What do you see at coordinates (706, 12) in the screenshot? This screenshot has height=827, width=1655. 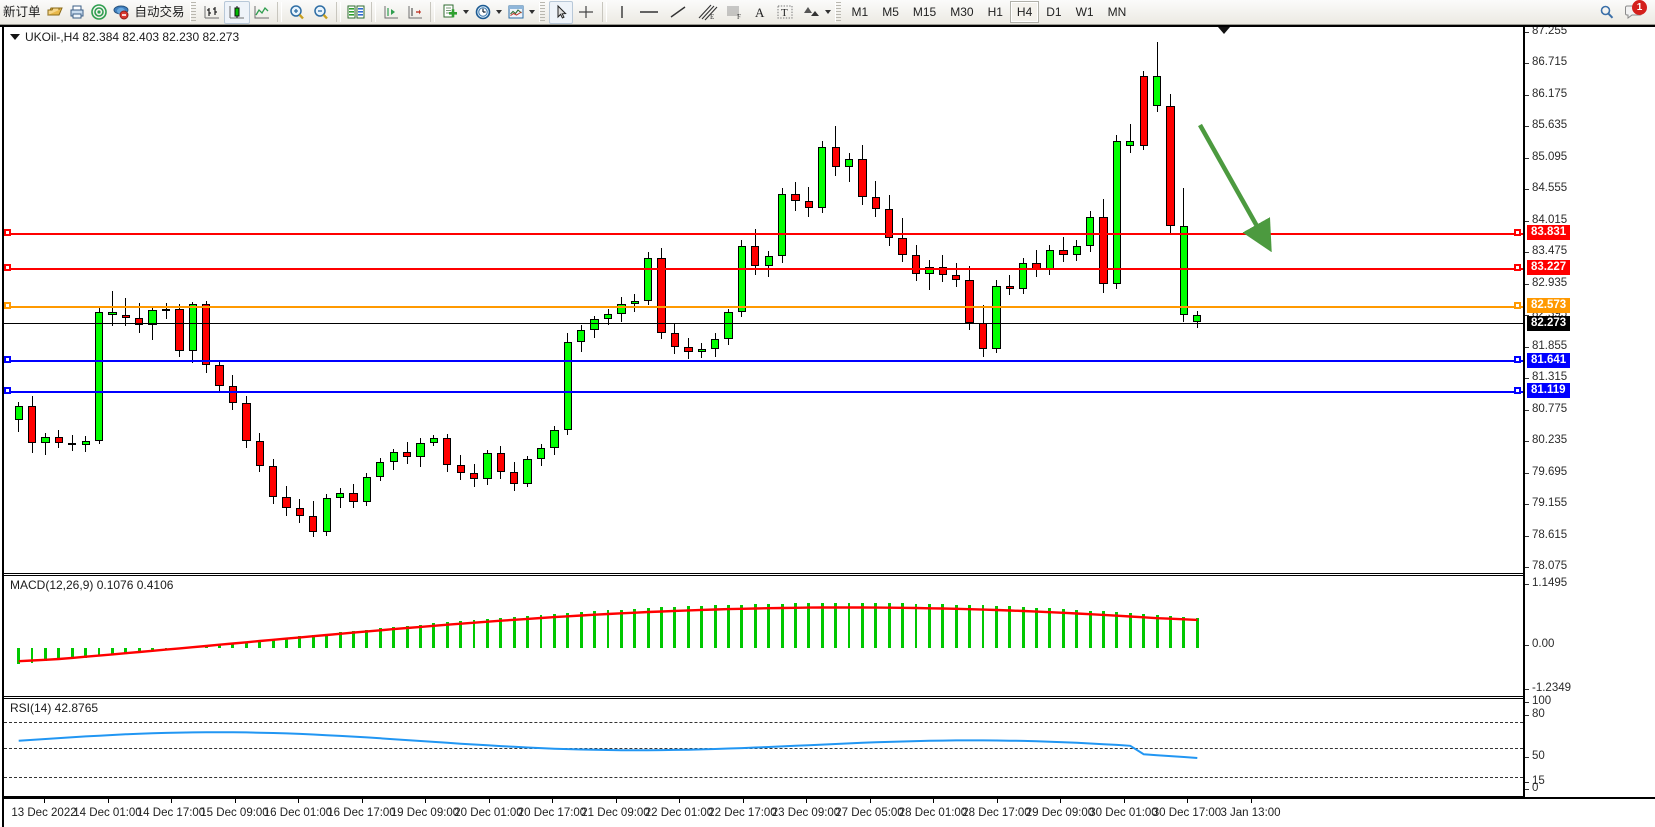 I see `equidistant-channel-icon: E` at bounding box center [706, 12].